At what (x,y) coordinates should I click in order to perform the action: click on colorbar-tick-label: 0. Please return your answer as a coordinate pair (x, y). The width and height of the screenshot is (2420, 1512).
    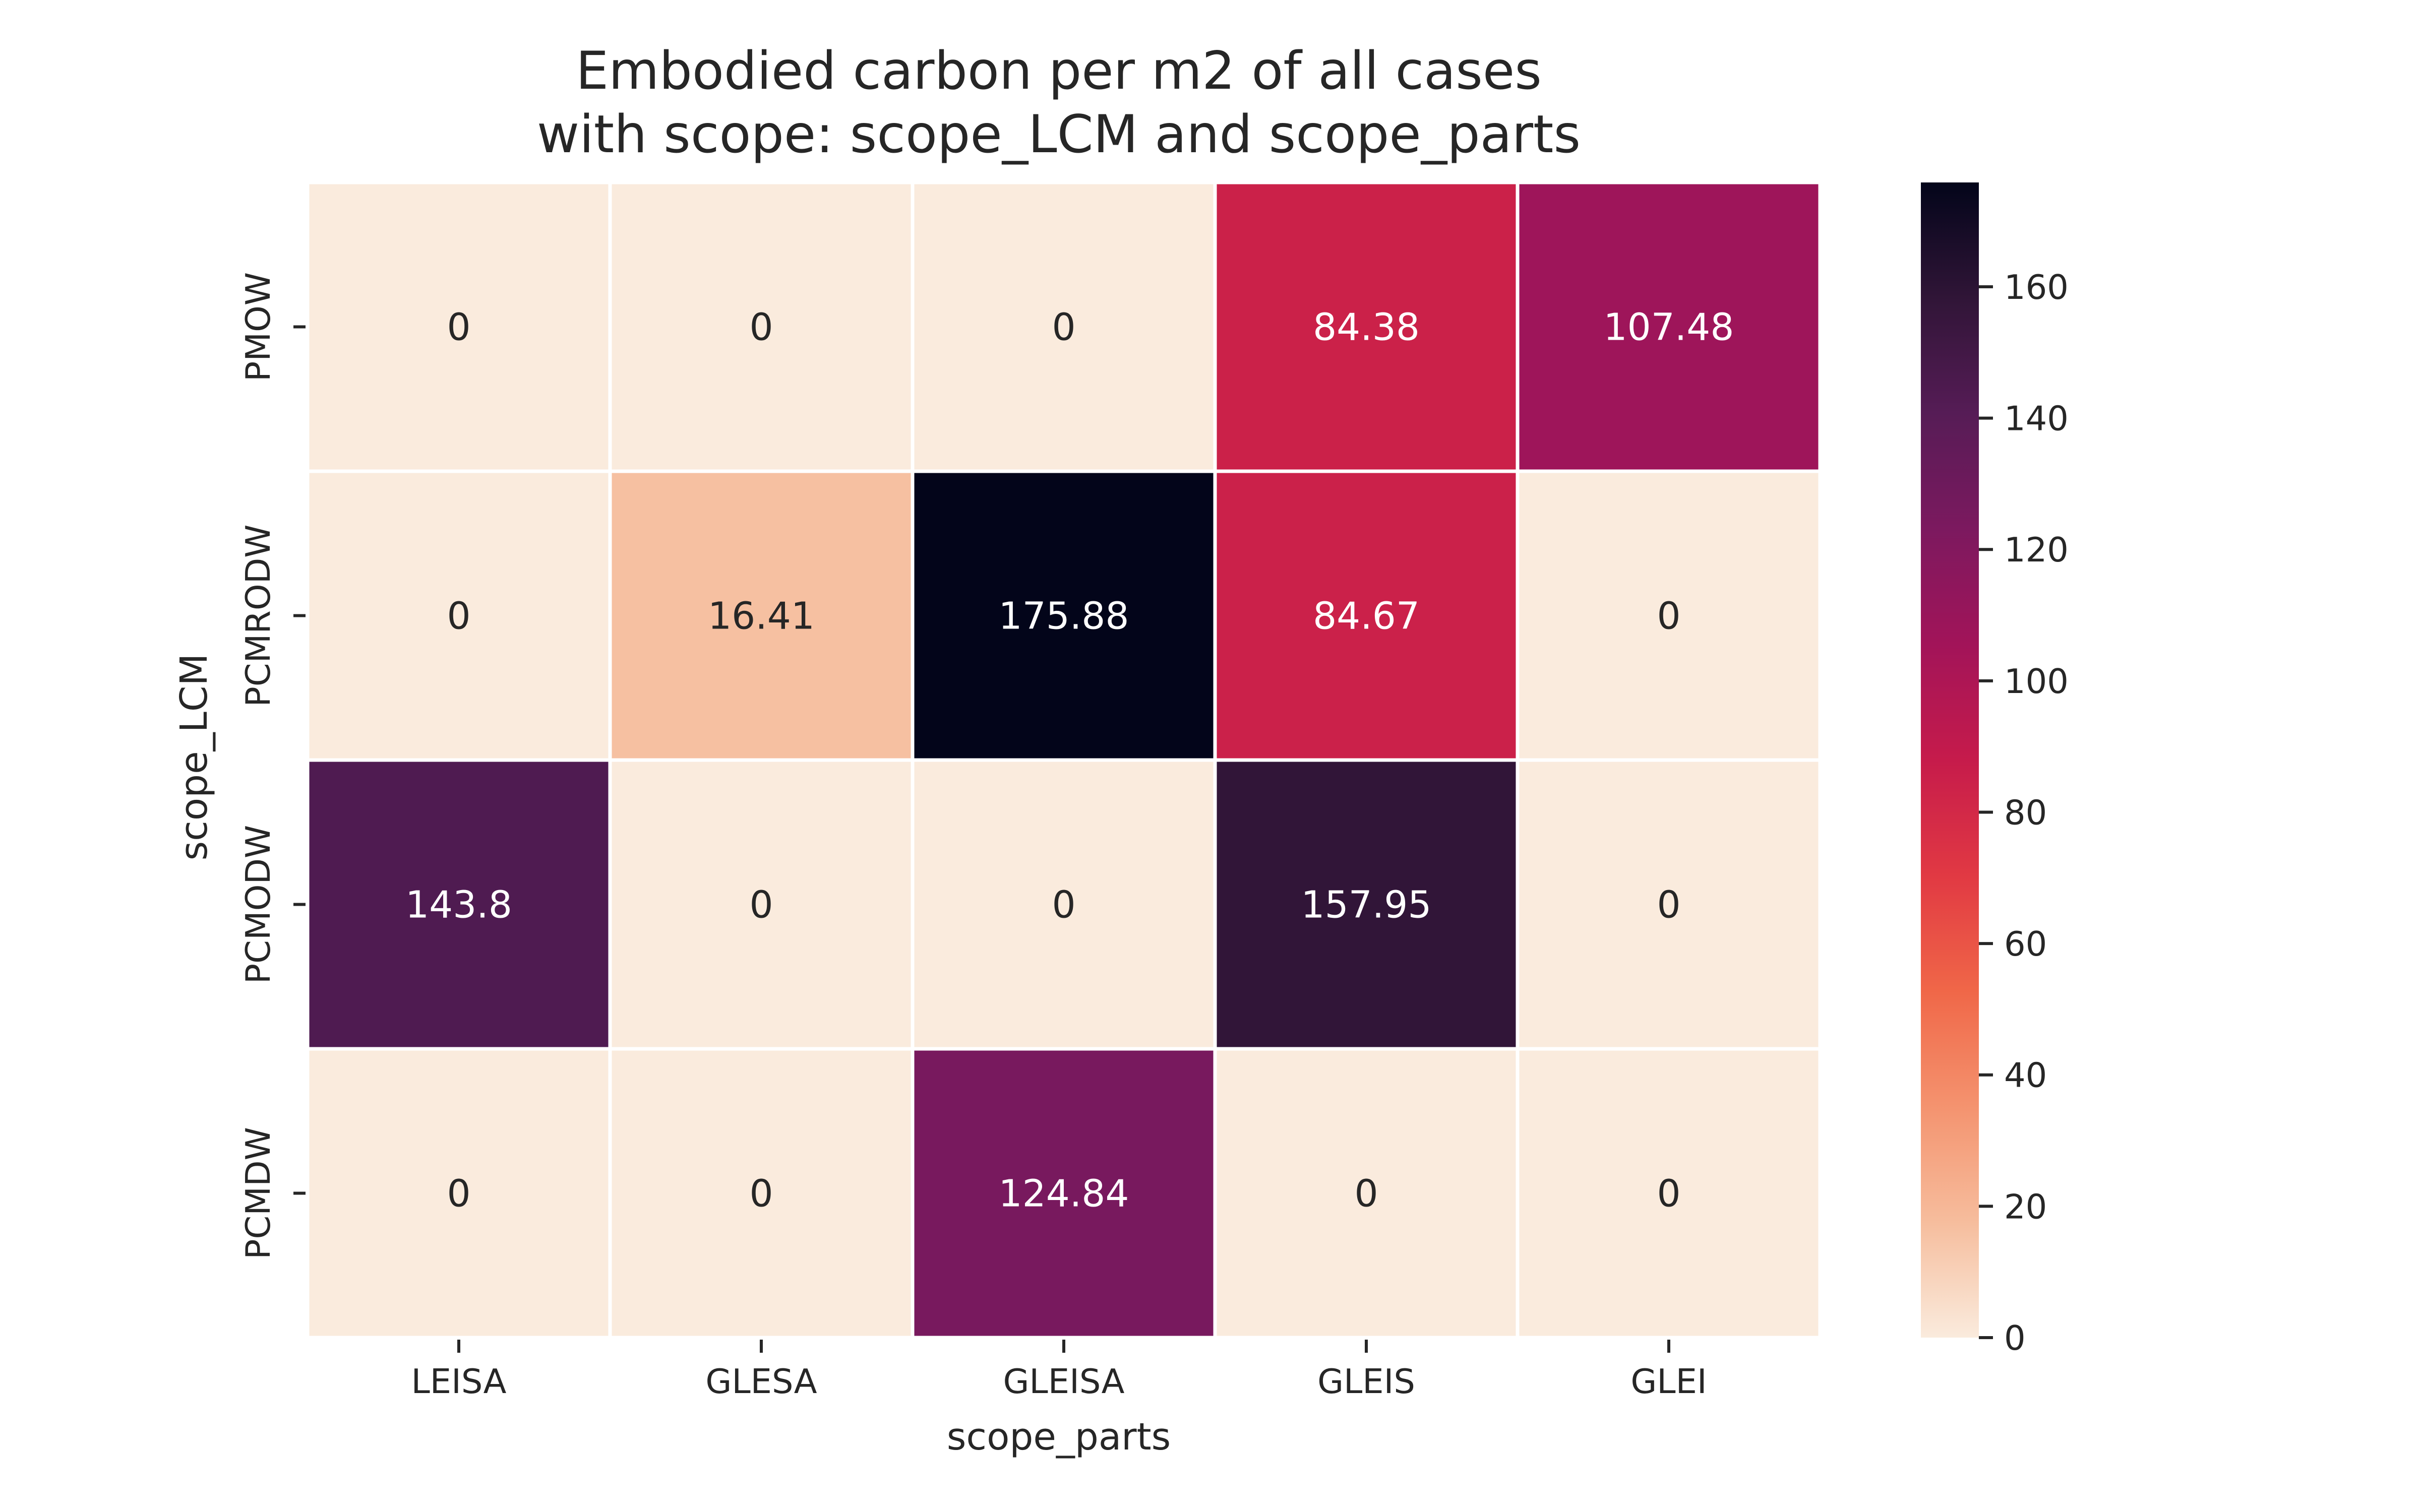
    Looking at the image, I should click on (2015, 1338).